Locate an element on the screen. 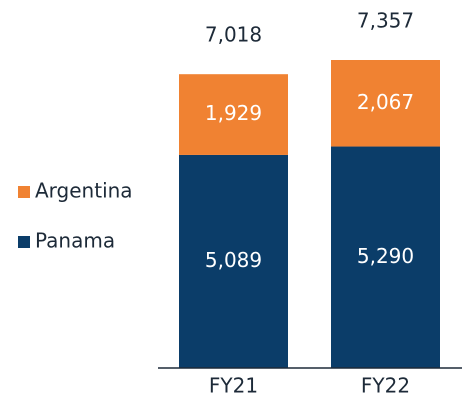 This screenshot has height=414, width=462. value-label: 1,929 is located at coordinates (233, 113).